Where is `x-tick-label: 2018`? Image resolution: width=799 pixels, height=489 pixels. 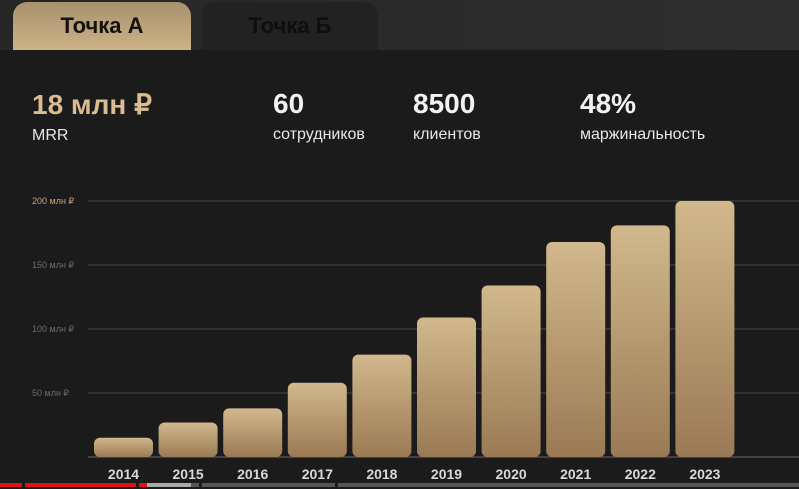 x-tick-label: 2018 is located at coordinates (381, 474).